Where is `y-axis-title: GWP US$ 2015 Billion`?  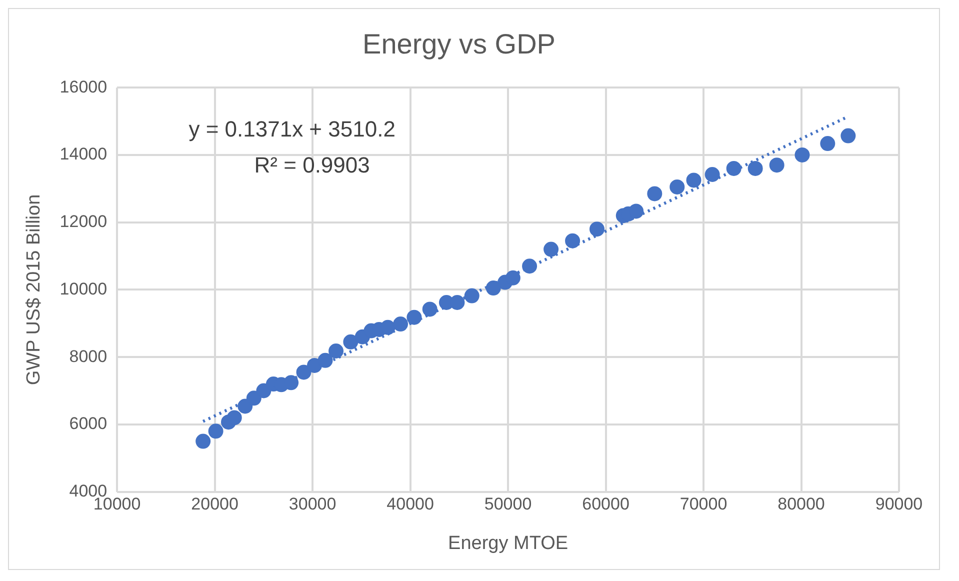 y-axis-title: GWP US$ 2015 Billion is located at coordinates (34, 290).